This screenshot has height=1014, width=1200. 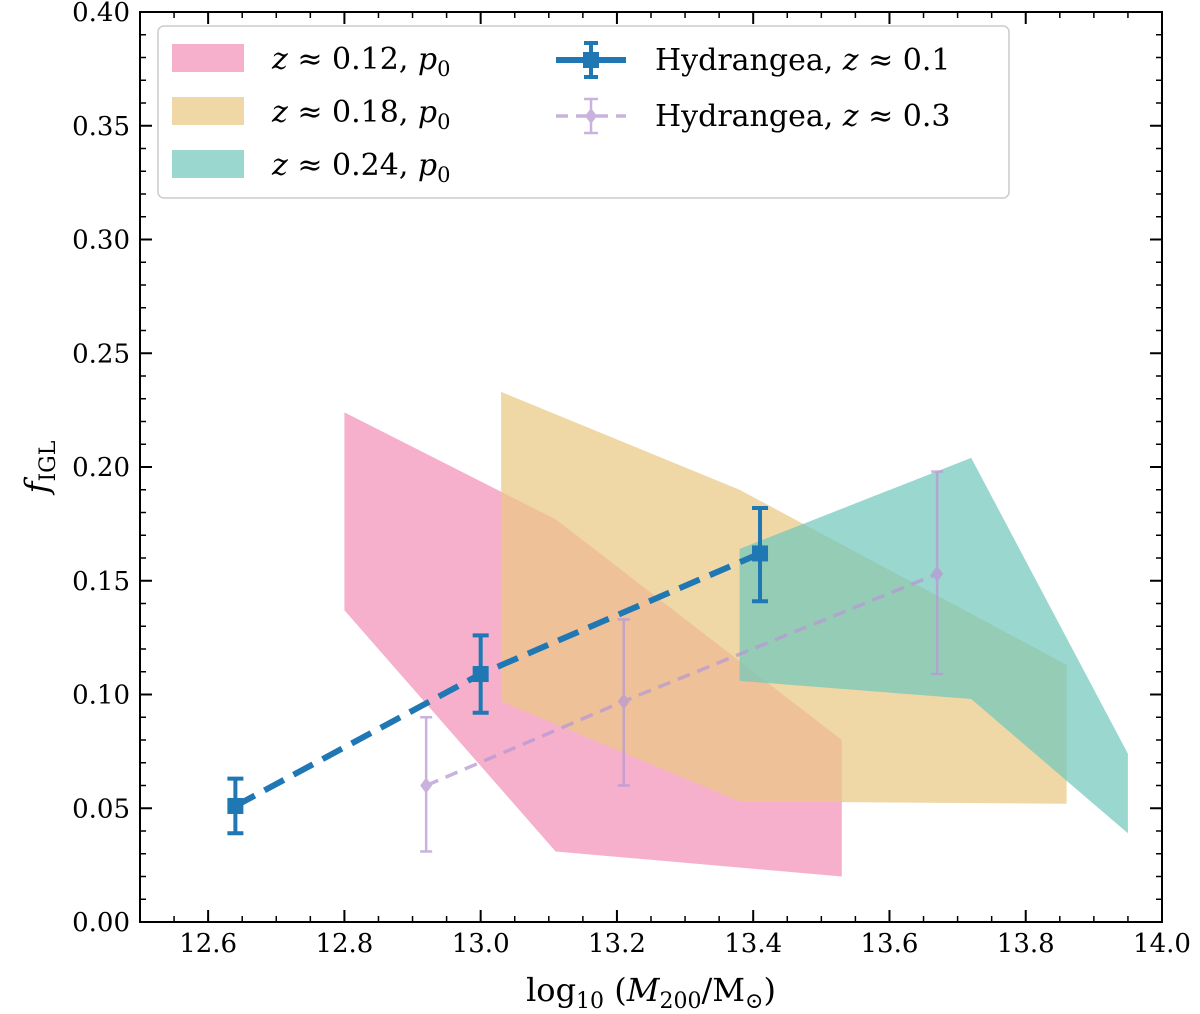 I want to click on x-axis-label: log10 (M200/M⊙), so click(x=651, y=992).